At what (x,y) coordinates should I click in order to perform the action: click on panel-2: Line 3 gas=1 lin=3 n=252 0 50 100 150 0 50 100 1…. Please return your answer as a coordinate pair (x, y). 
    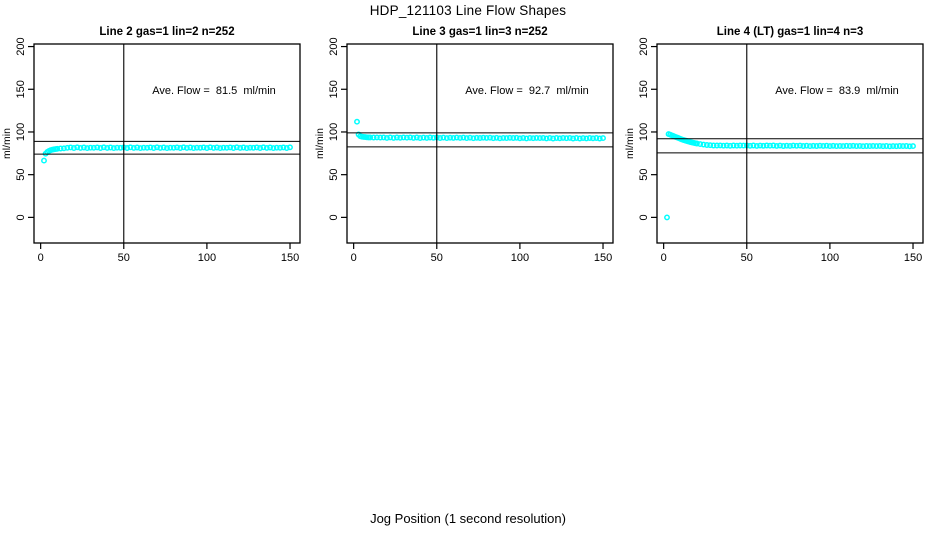
    Looking at the image, I should click on (464, 145).